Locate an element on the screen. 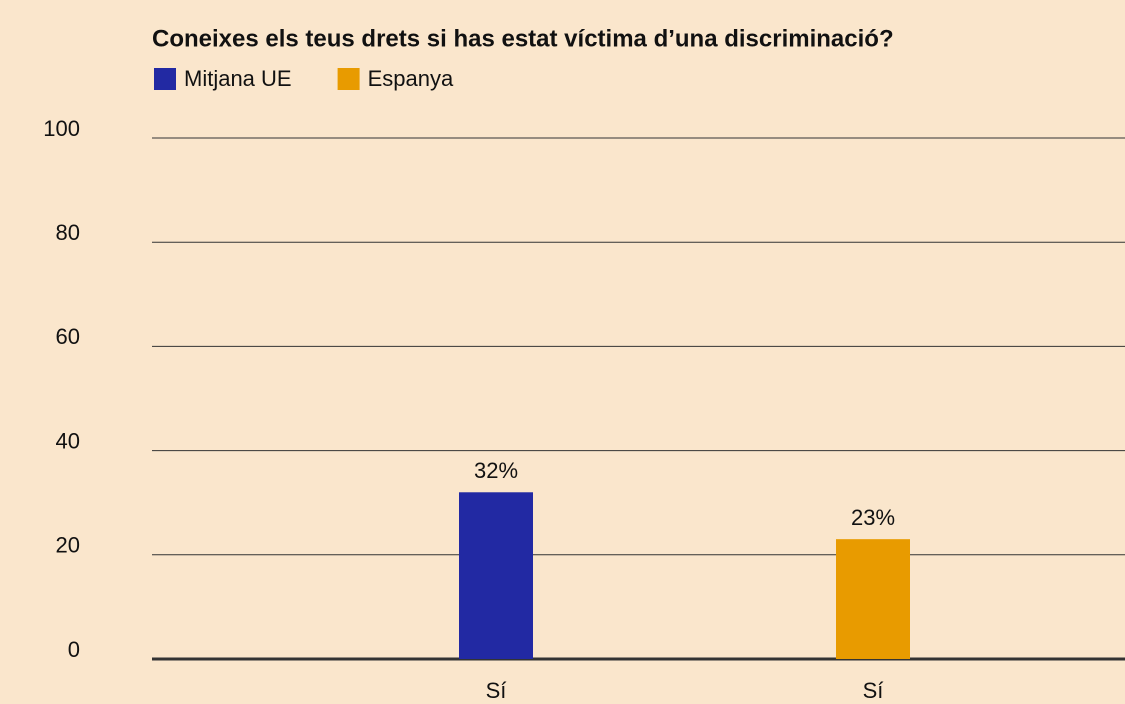 This screenshot has height=704, width=1125. data-label: 23% is located at coordinates (873, 517).